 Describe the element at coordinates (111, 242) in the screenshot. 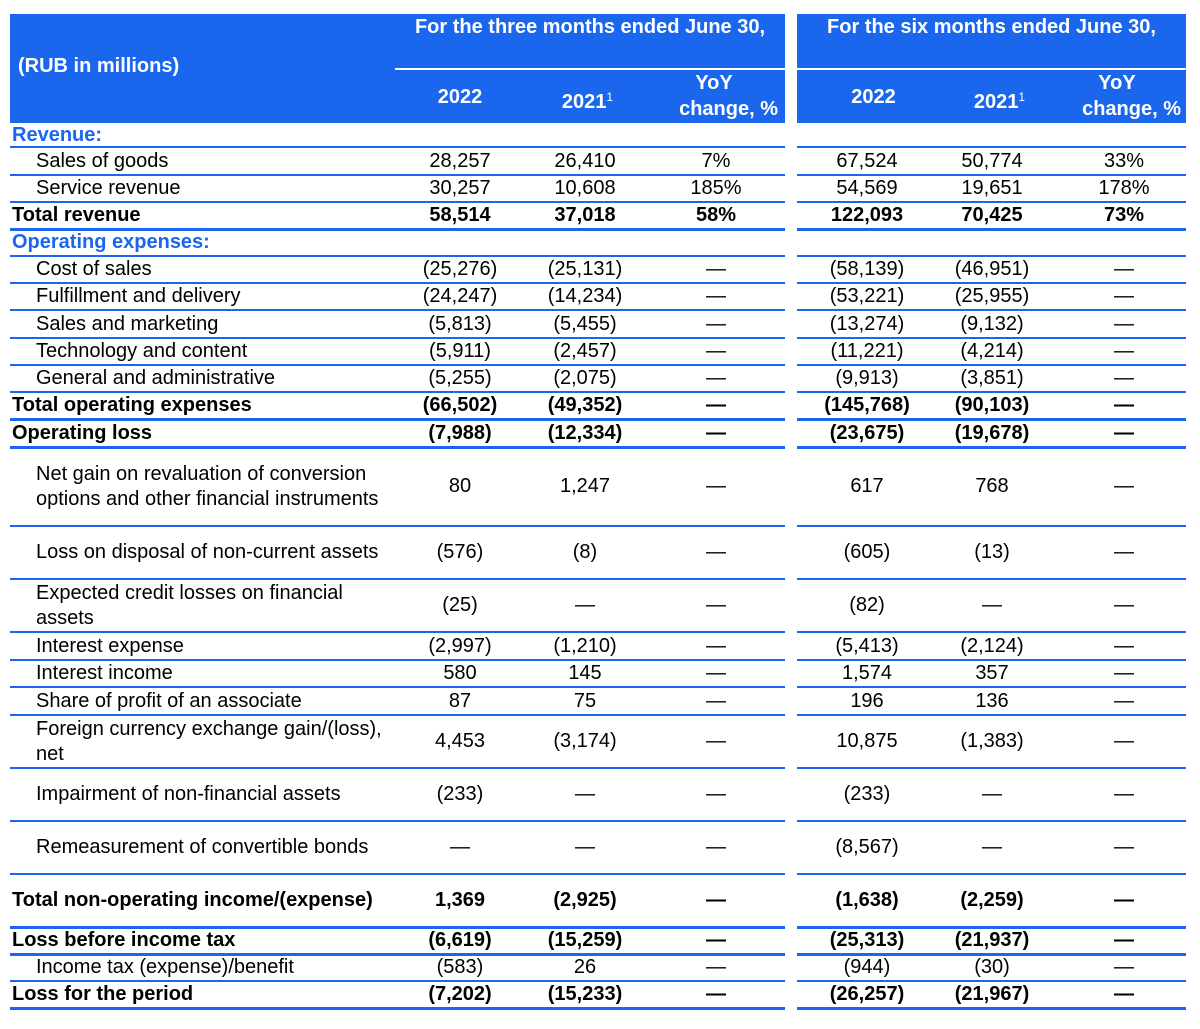

I see `row-label-text: Operating expenses:` at that location.